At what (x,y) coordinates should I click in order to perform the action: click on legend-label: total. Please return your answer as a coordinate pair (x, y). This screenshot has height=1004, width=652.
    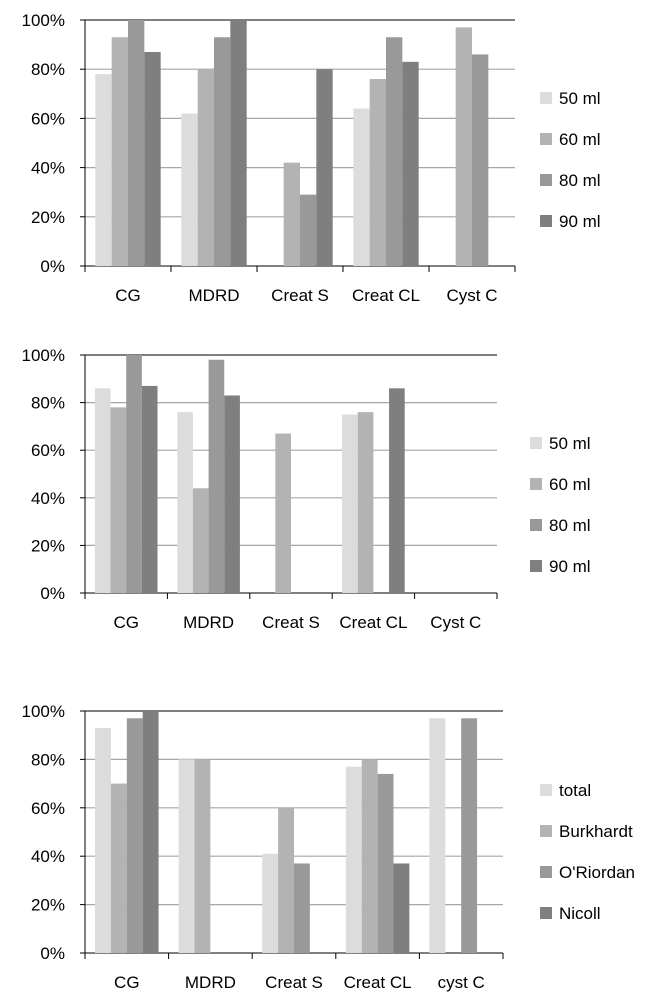
    Looking at the image, I should click on (575, 790).